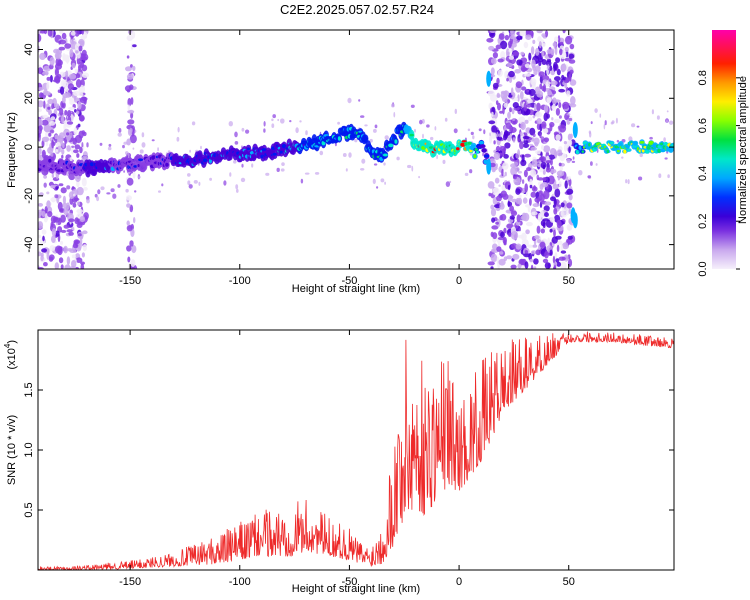  Describe the element at coordinates (356, 289) in the screenshot. I see `spectrogram-x-axis-label: Height of straight line (km)` at that location.